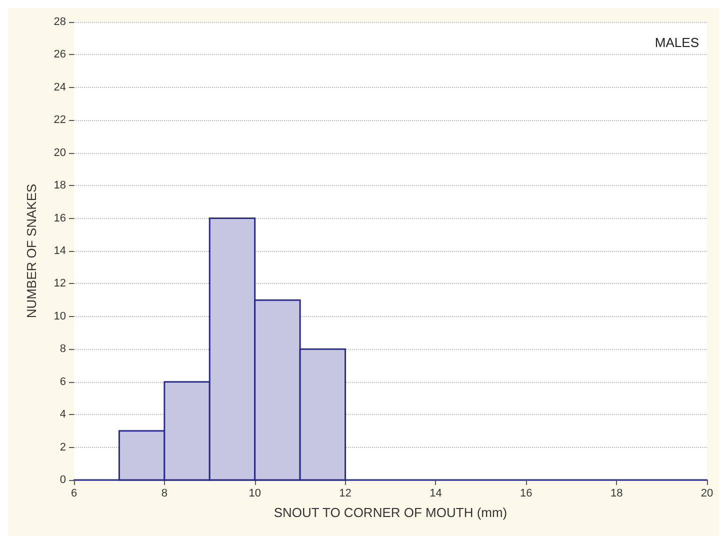 The image size is (727, 544). I want to click on y-tick-label: 4, so click(63, 414).